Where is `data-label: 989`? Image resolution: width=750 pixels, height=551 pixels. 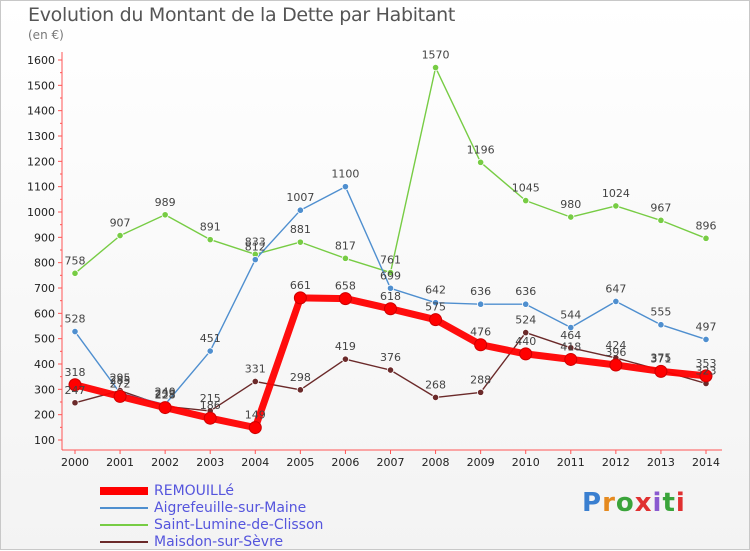 data-label: 989 is located at coordinates (165, 202).